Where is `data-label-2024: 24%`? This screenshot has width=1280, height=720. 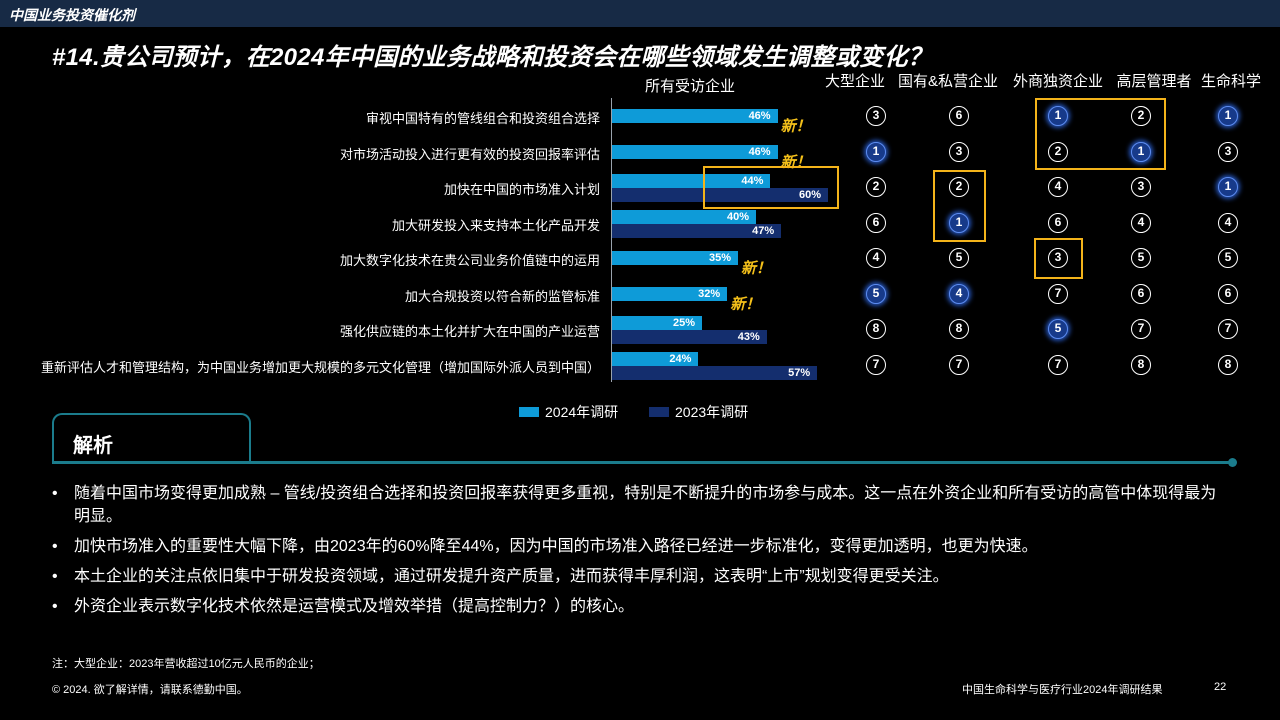
data-label-2024: 24% is located at coordinates (680, 359).